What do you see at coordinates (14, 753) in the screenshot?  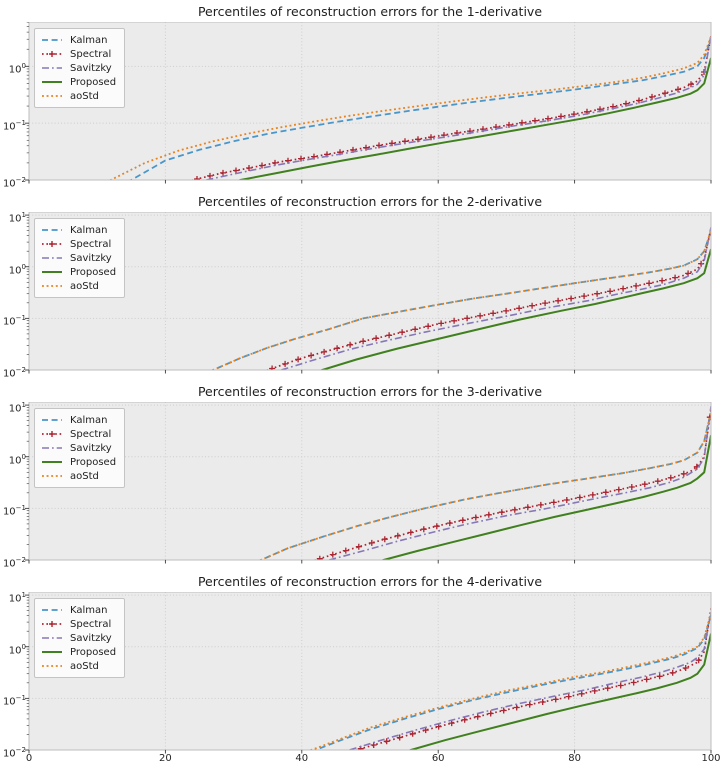 I see `y-tick-label: 10⁻²` at bounding box center [14, 753].